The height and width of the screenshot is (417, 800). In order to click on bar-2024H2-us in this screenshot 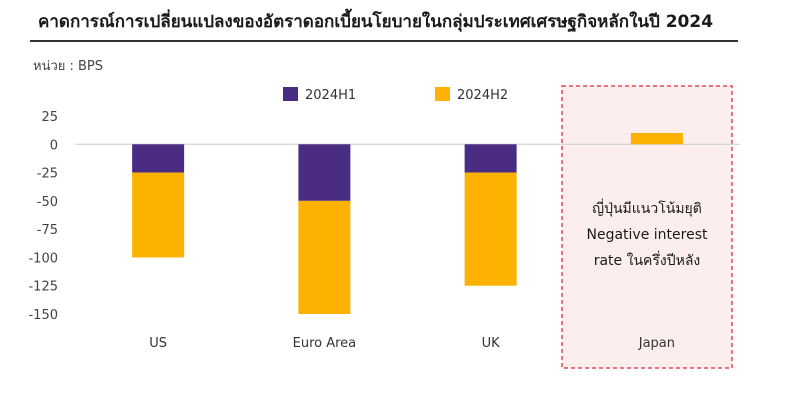, I will do `click(158, 215)`.